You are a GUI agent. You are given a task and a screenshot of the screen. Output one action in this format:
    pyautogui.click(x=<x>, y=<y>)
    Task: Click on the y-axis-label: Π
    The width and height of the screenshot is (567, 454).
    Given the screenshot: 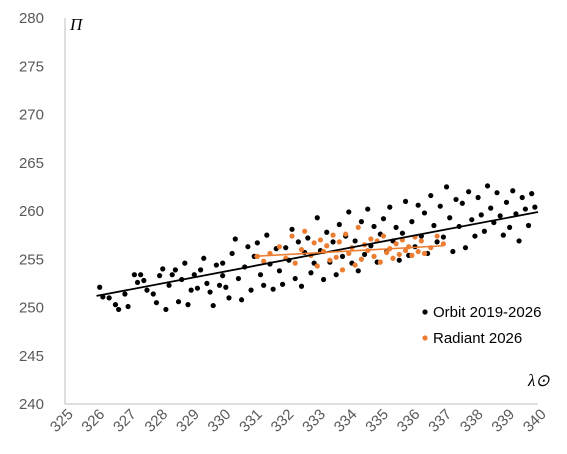 What is the action you would take?
    pyautogui.click(x=76, y=24)
    